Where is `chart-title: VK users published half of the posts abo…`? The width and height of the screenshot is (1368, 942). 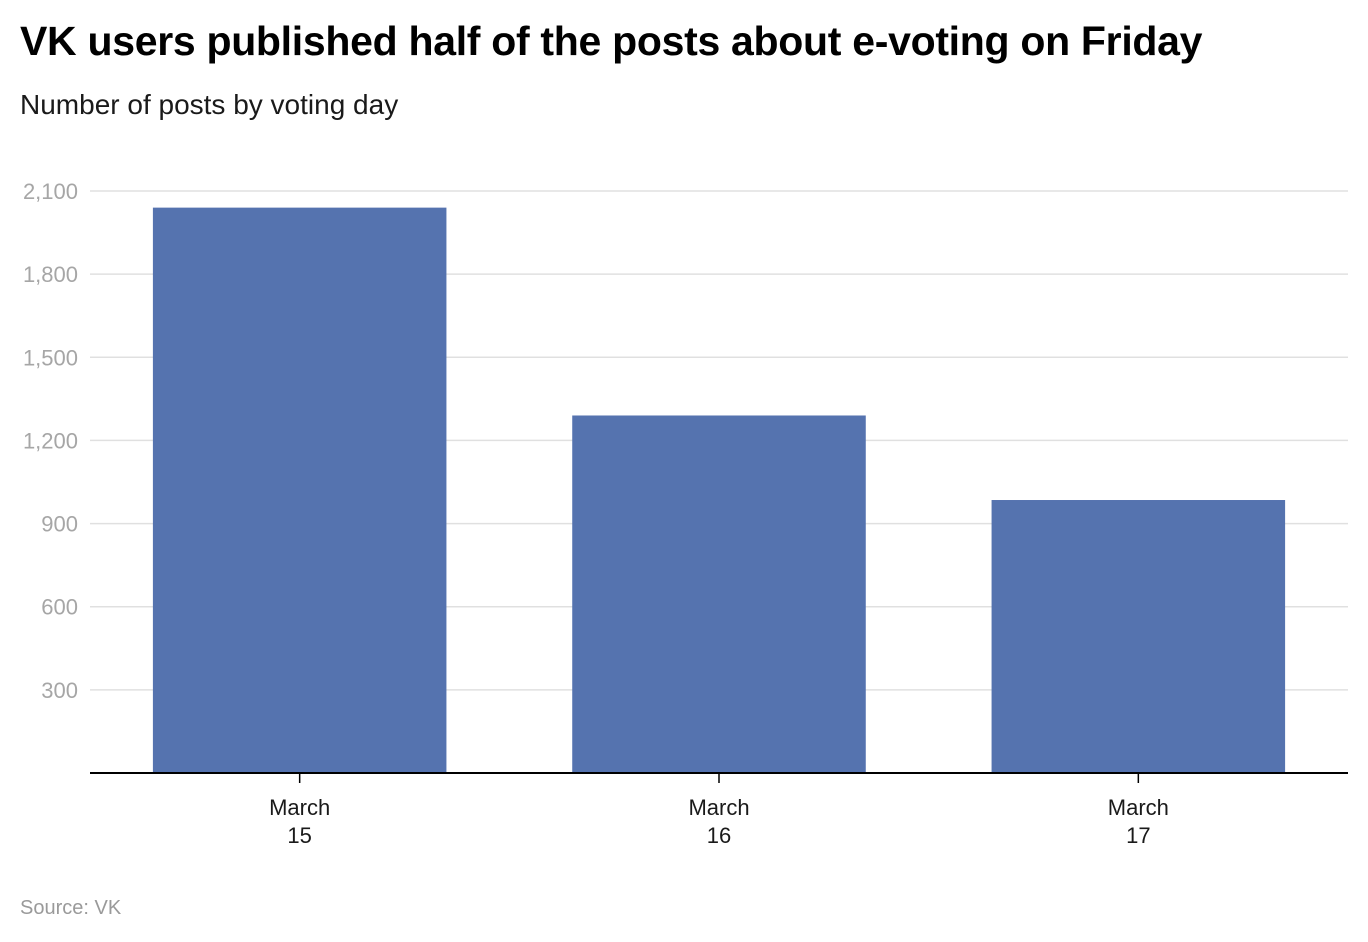 chart-title: VK users published half of the posts abo… is located at coordinates (611, 41).